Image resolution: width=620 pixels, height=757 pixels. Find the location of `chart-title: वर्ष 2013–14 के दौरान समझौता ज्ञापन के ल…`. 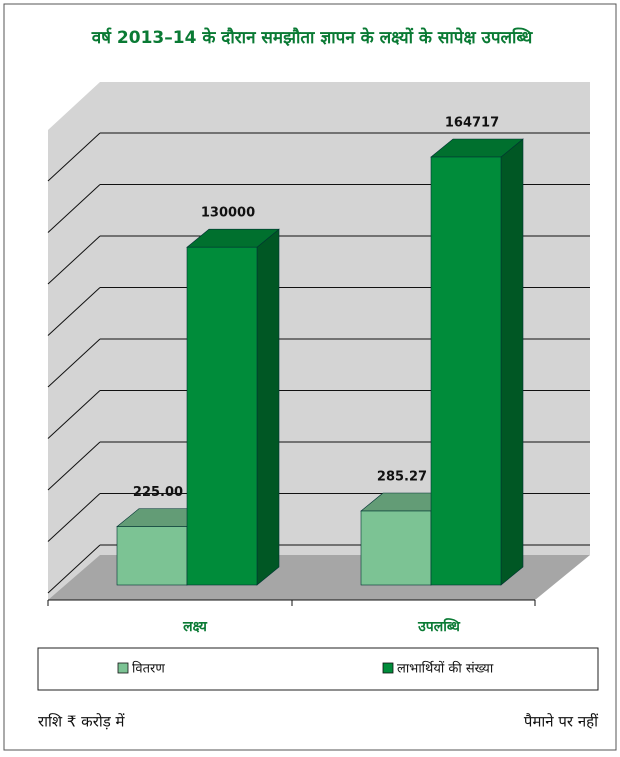

chart-title: वर्ष 2013–14 के दौरान समझौता ज्ञापन के ल… is located at coordinates (312, 37).